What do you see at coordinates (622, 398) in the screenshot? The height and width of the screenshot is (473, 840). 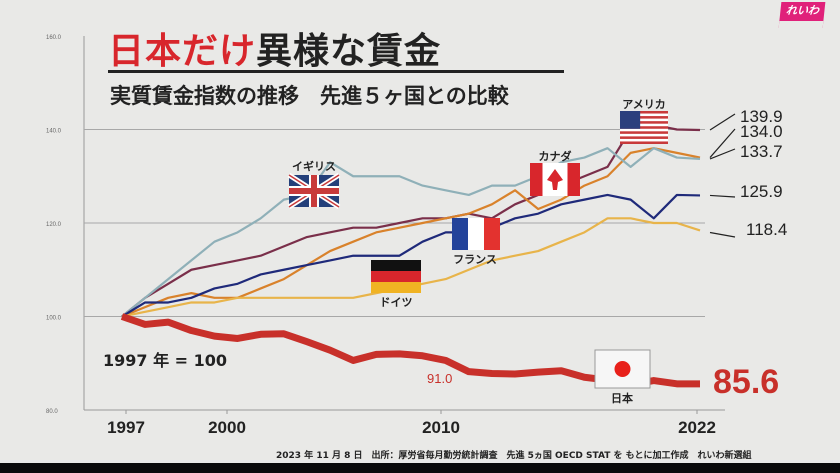 I see `country-label: 日本` at bounding box center [622, 398].